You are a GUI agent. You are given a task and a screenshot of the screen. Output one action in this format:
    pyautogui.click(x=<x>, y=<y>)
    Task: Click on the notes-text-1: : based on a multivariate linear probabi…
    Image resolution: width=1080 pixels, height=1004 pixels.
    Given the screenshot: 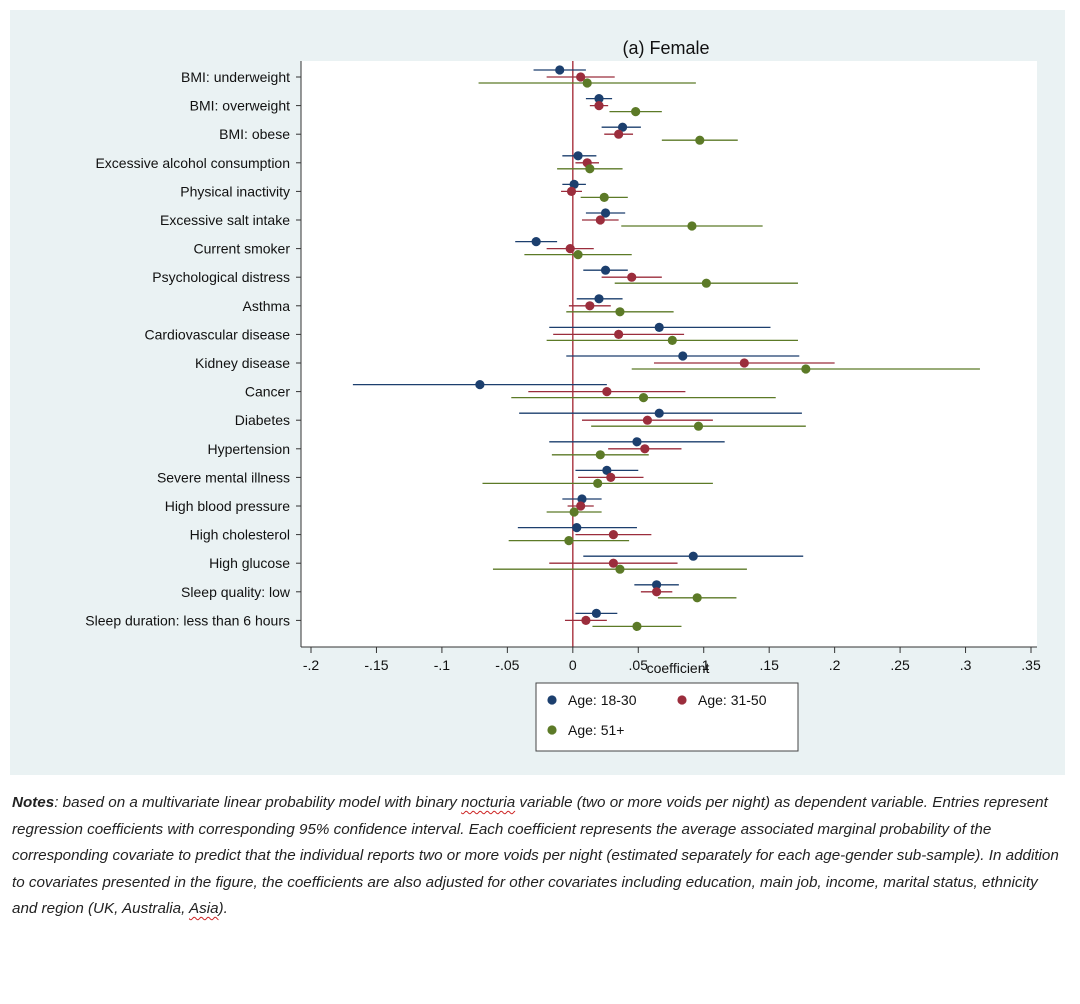 What is the action you would take?
    pyautogui.click(x=258, y=802)
    